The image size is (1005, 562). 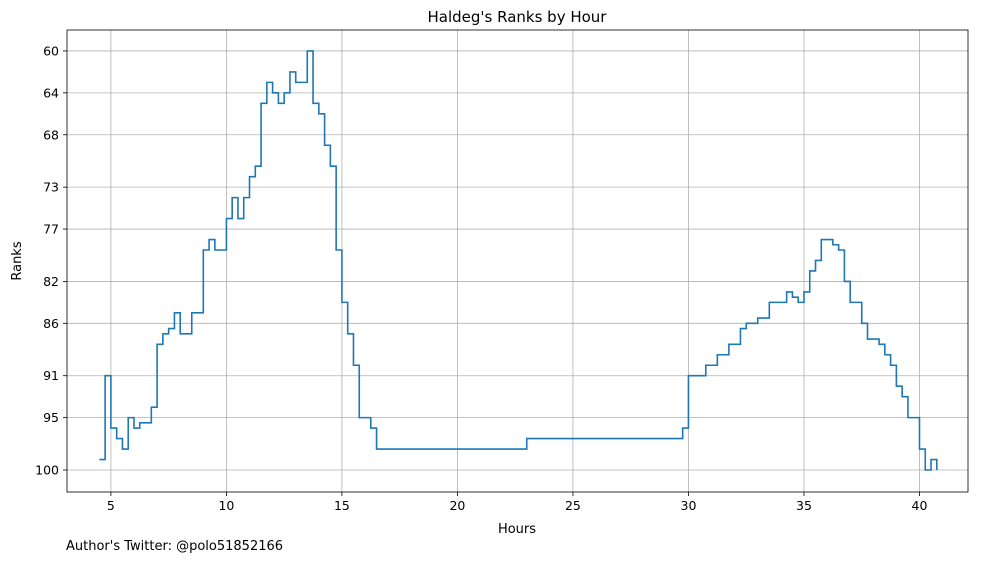 What do you see at coordinates (51, 323) in the screenshot?
I see `y-tick-label: 86` at bounding box center [51, 323].